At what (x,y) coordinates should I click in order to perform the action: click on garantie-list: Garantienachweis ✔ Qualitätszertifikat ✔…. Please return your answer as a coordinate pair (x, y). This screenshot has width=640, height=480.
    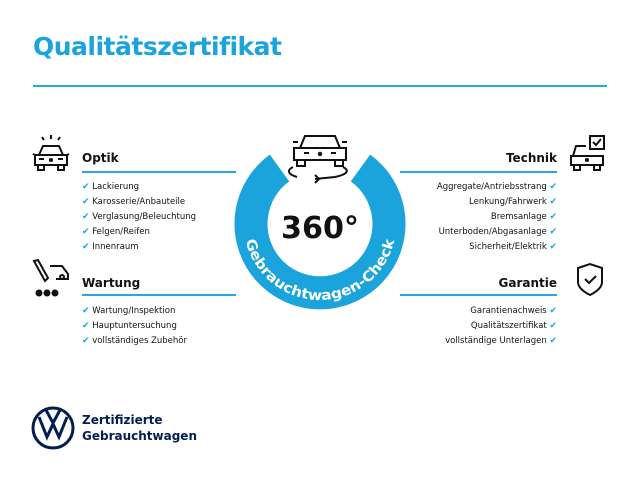
    Looking at the image, I should click on (501, 326).